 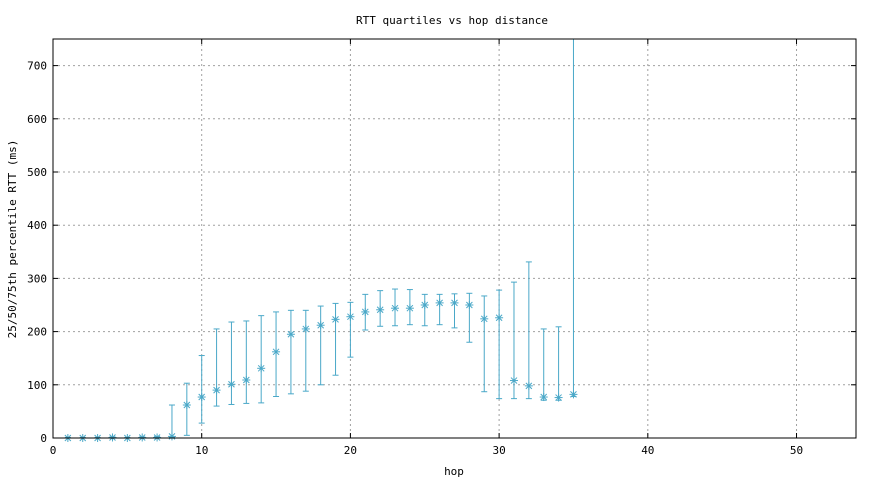 I want to click on x-tick-label: 40, so click(x=647, y=450).